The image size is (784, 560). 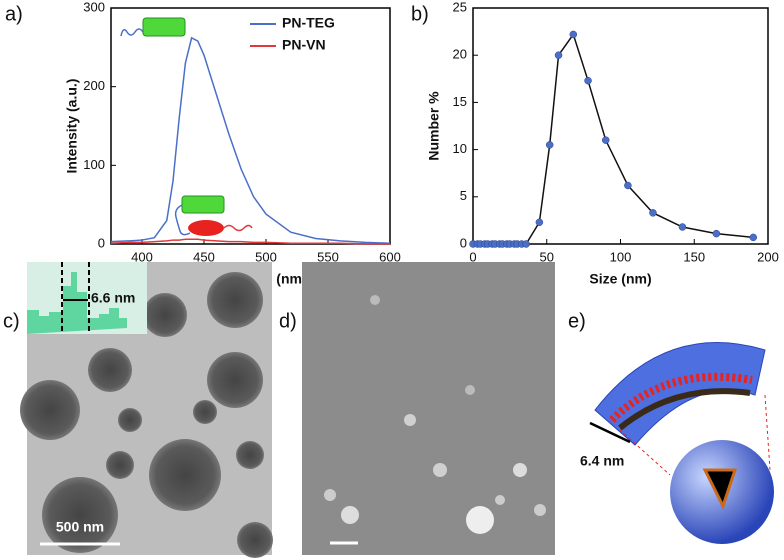 What do you see at coordinates (94, 85) in the screenshot?
I see `y-tick-label: 200` at bounding box center [94, 85].